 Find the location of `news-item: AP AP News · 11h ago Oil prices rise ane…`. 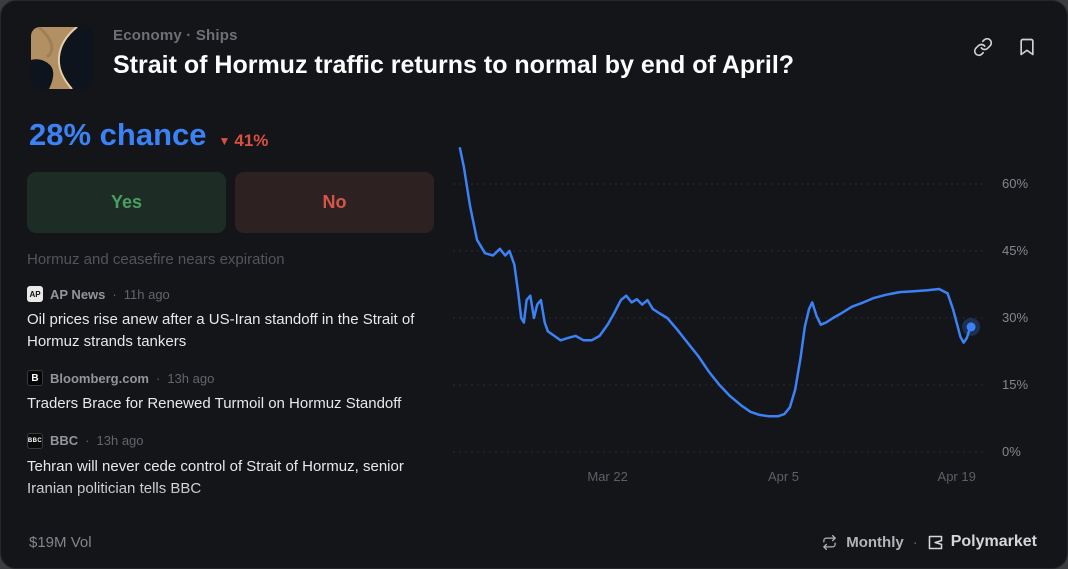

news-item: AP AP News · 11h ago Oil prices rise ane… is located at coordinates (234, 319).